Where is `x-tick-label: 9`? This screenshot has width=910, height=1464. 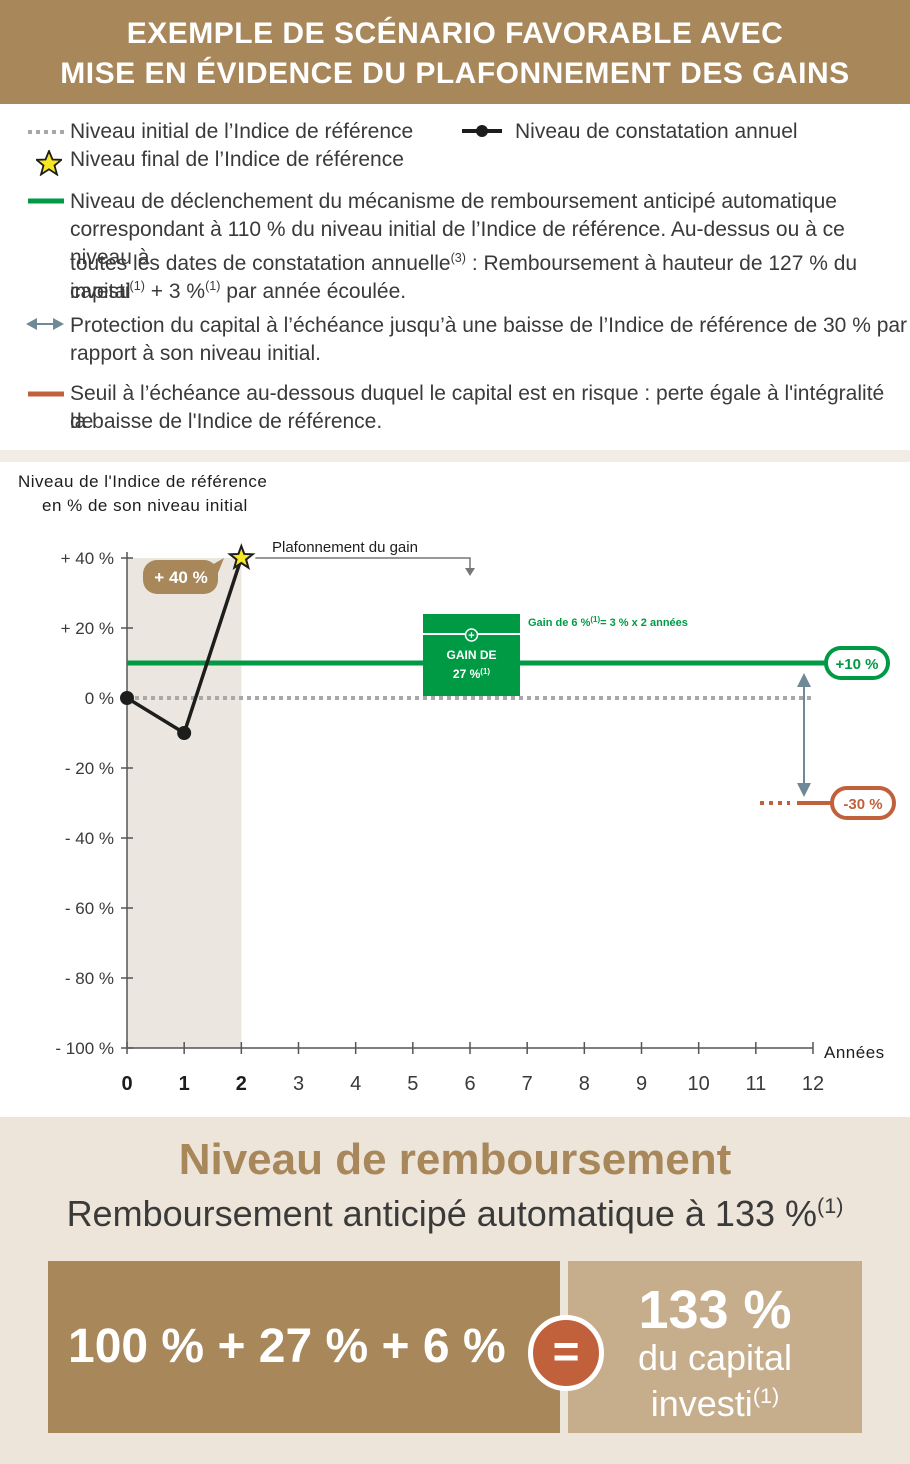 x-tick-label: 9 is located at coordinates (641, 1084).